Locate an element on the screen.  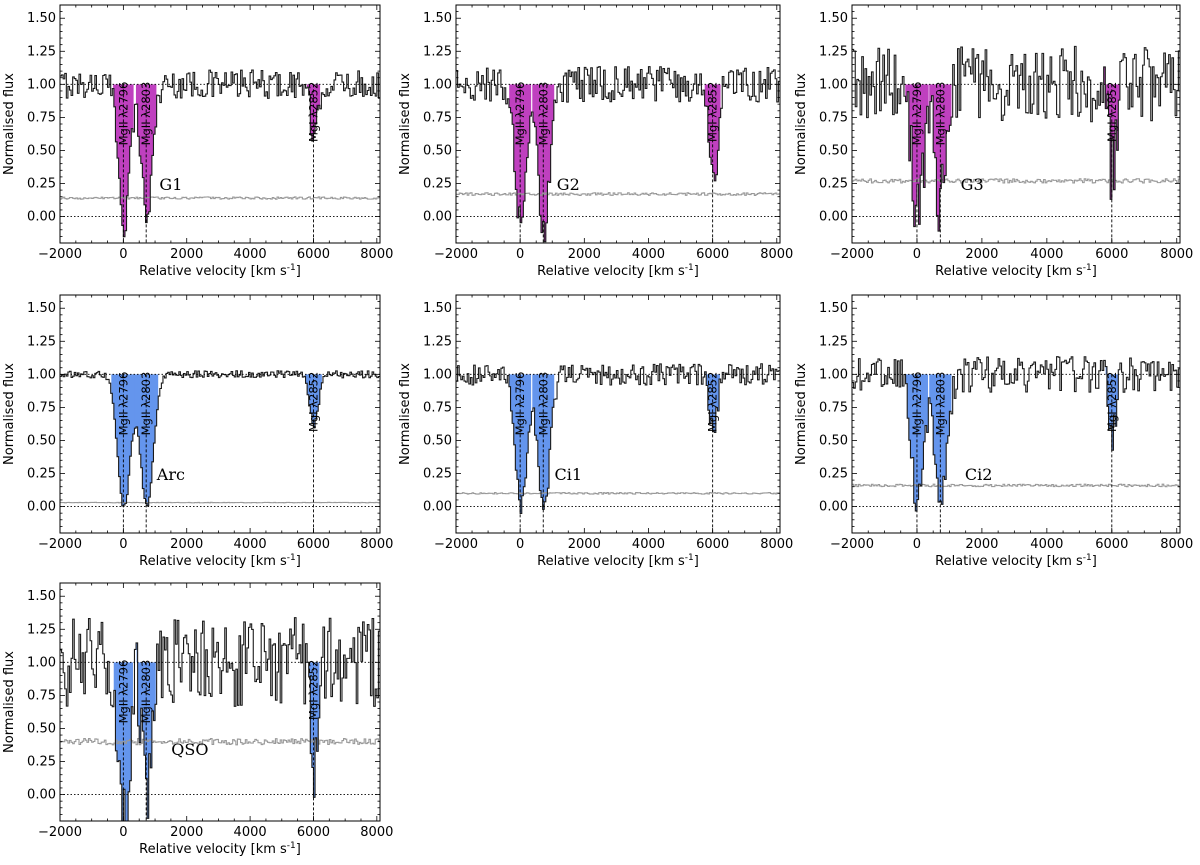
y-tick-label-ci2-2: 0.50 is located at coordinates (833, 440).